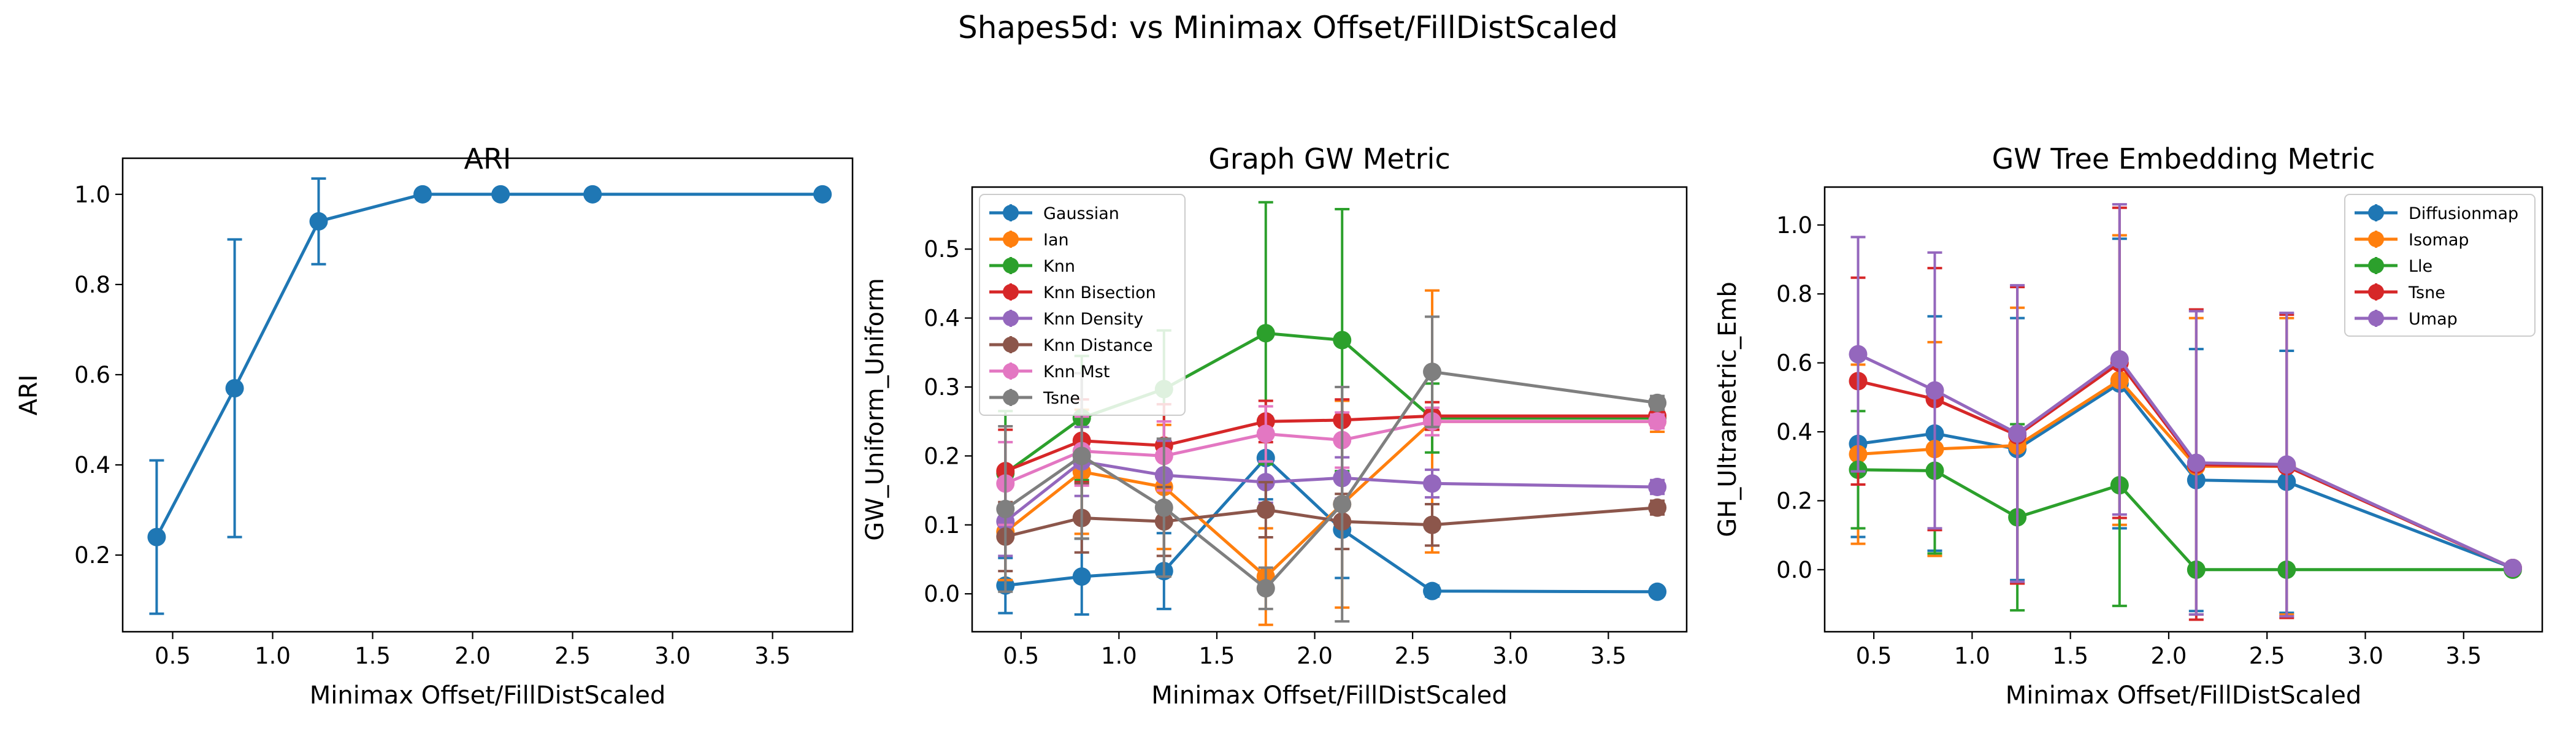 The image size is (2576, 736). I want to click on series-lle, so click(2185, 487).